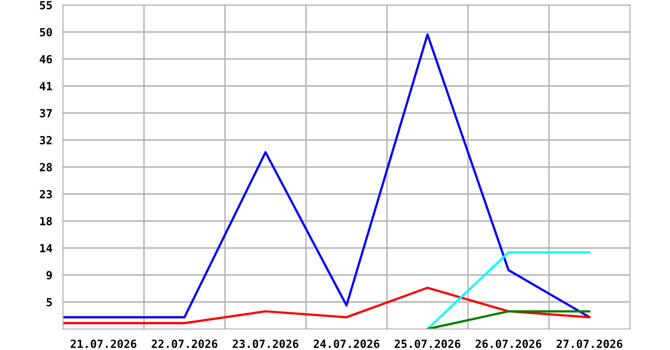  I want to click on y-tick-label: 18, so click(46, 221).